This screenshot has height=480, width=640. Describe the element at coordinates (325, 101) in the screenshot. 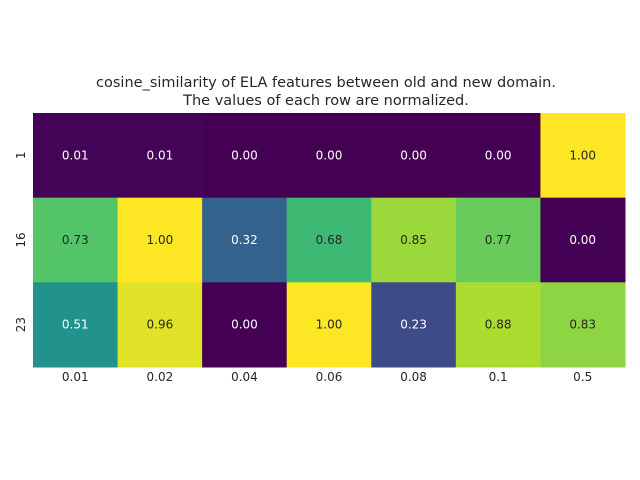

I see `chart-title-line-2: The values of each row are normalized.` at that location.